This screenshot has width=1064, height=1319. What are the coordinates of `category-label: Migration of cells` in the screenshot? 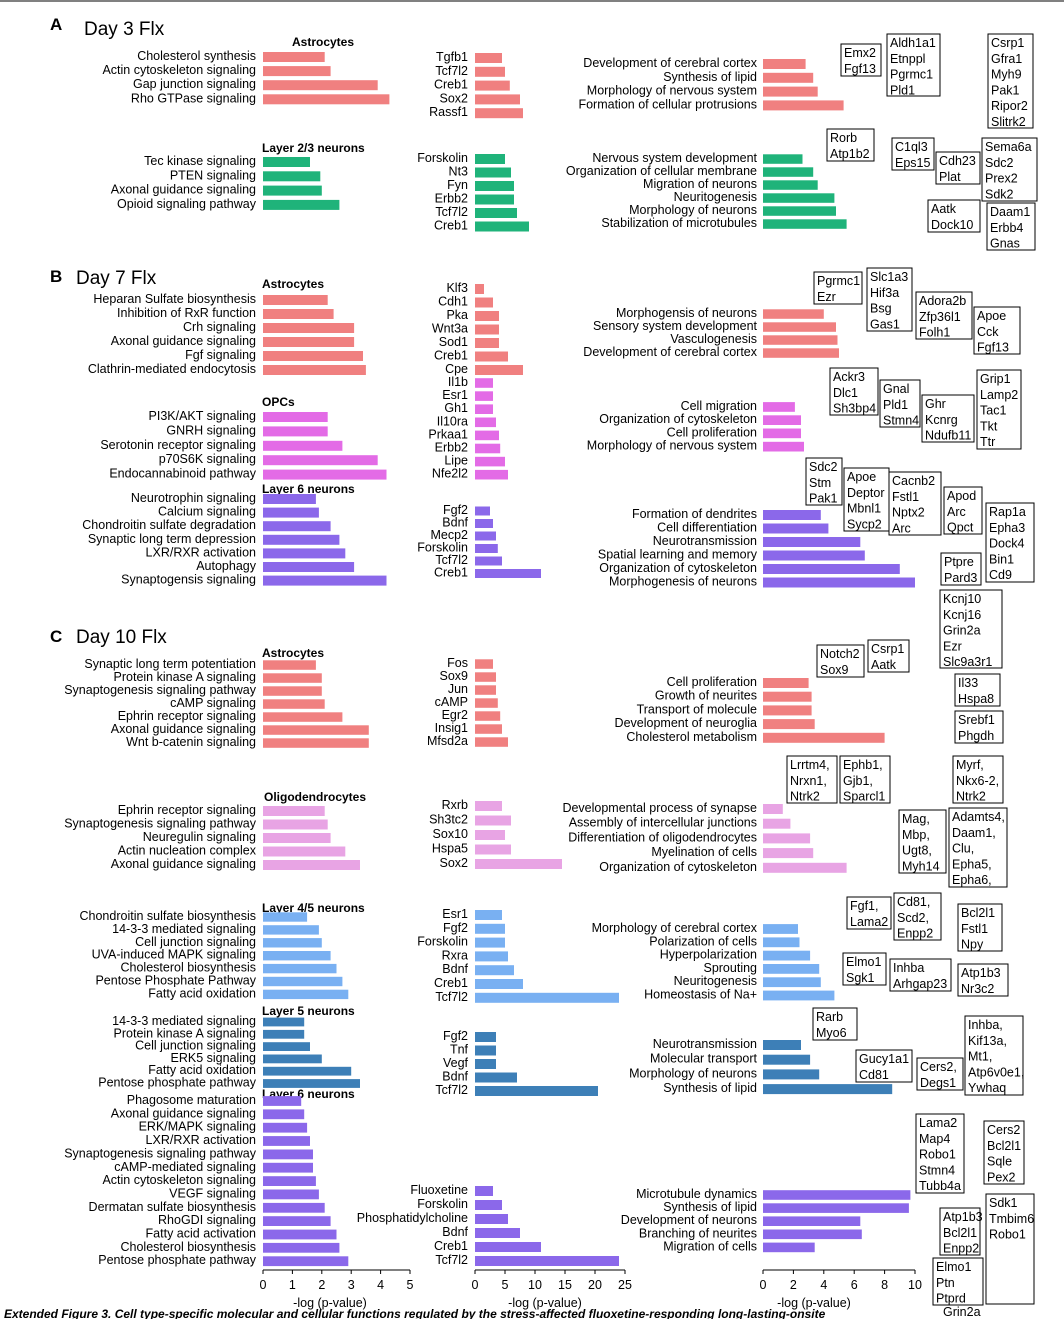 It's located at (710, 1246).